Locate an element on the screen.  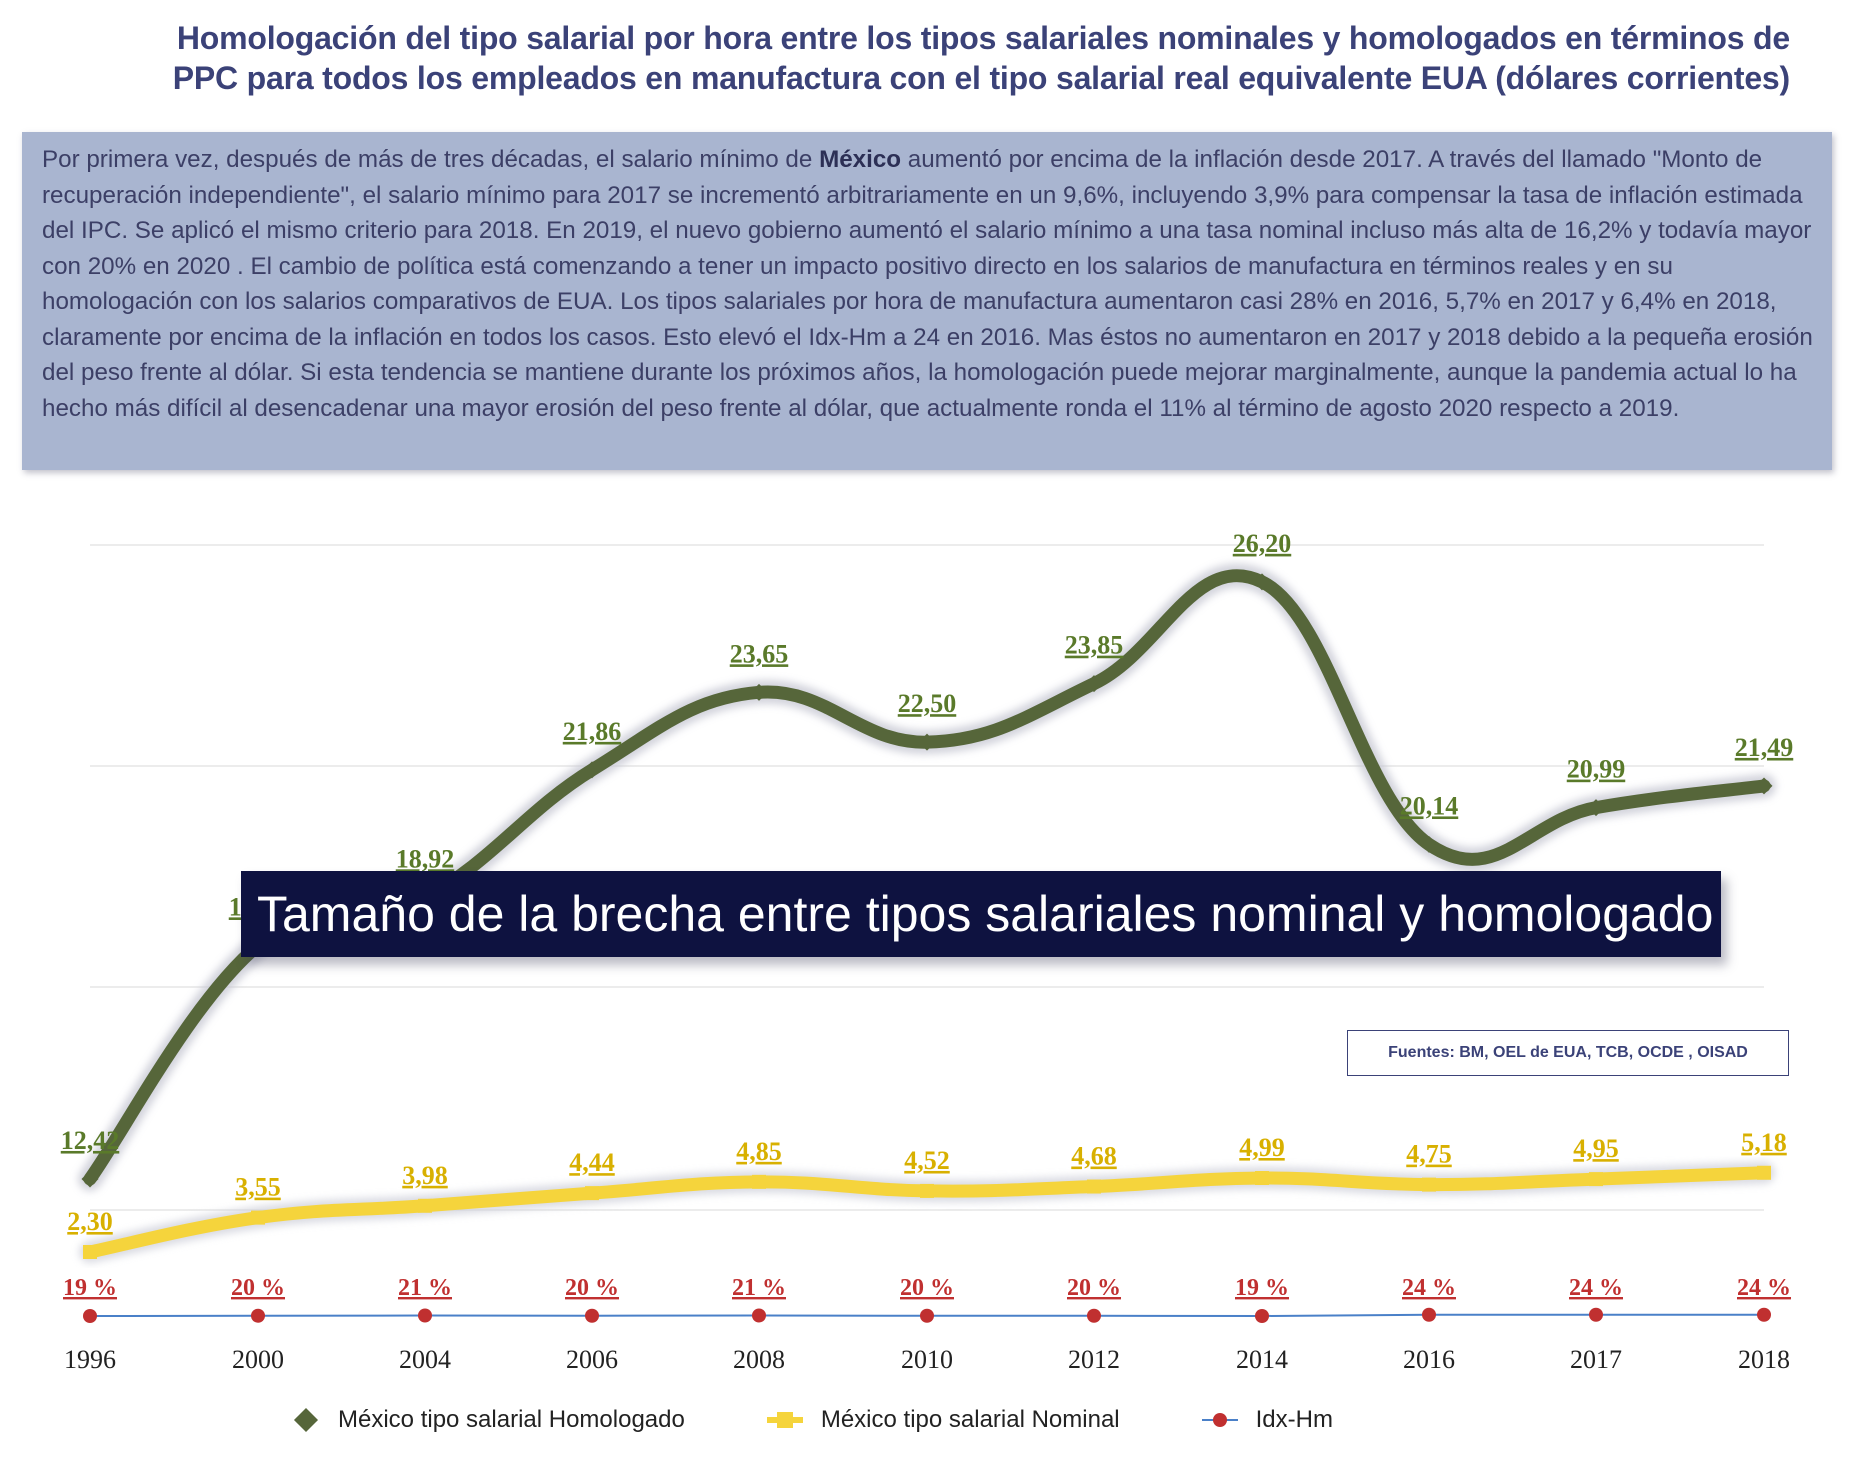
legend-item-nominal: México tipo salarial Nominal is located at coordinates (942, 1420).